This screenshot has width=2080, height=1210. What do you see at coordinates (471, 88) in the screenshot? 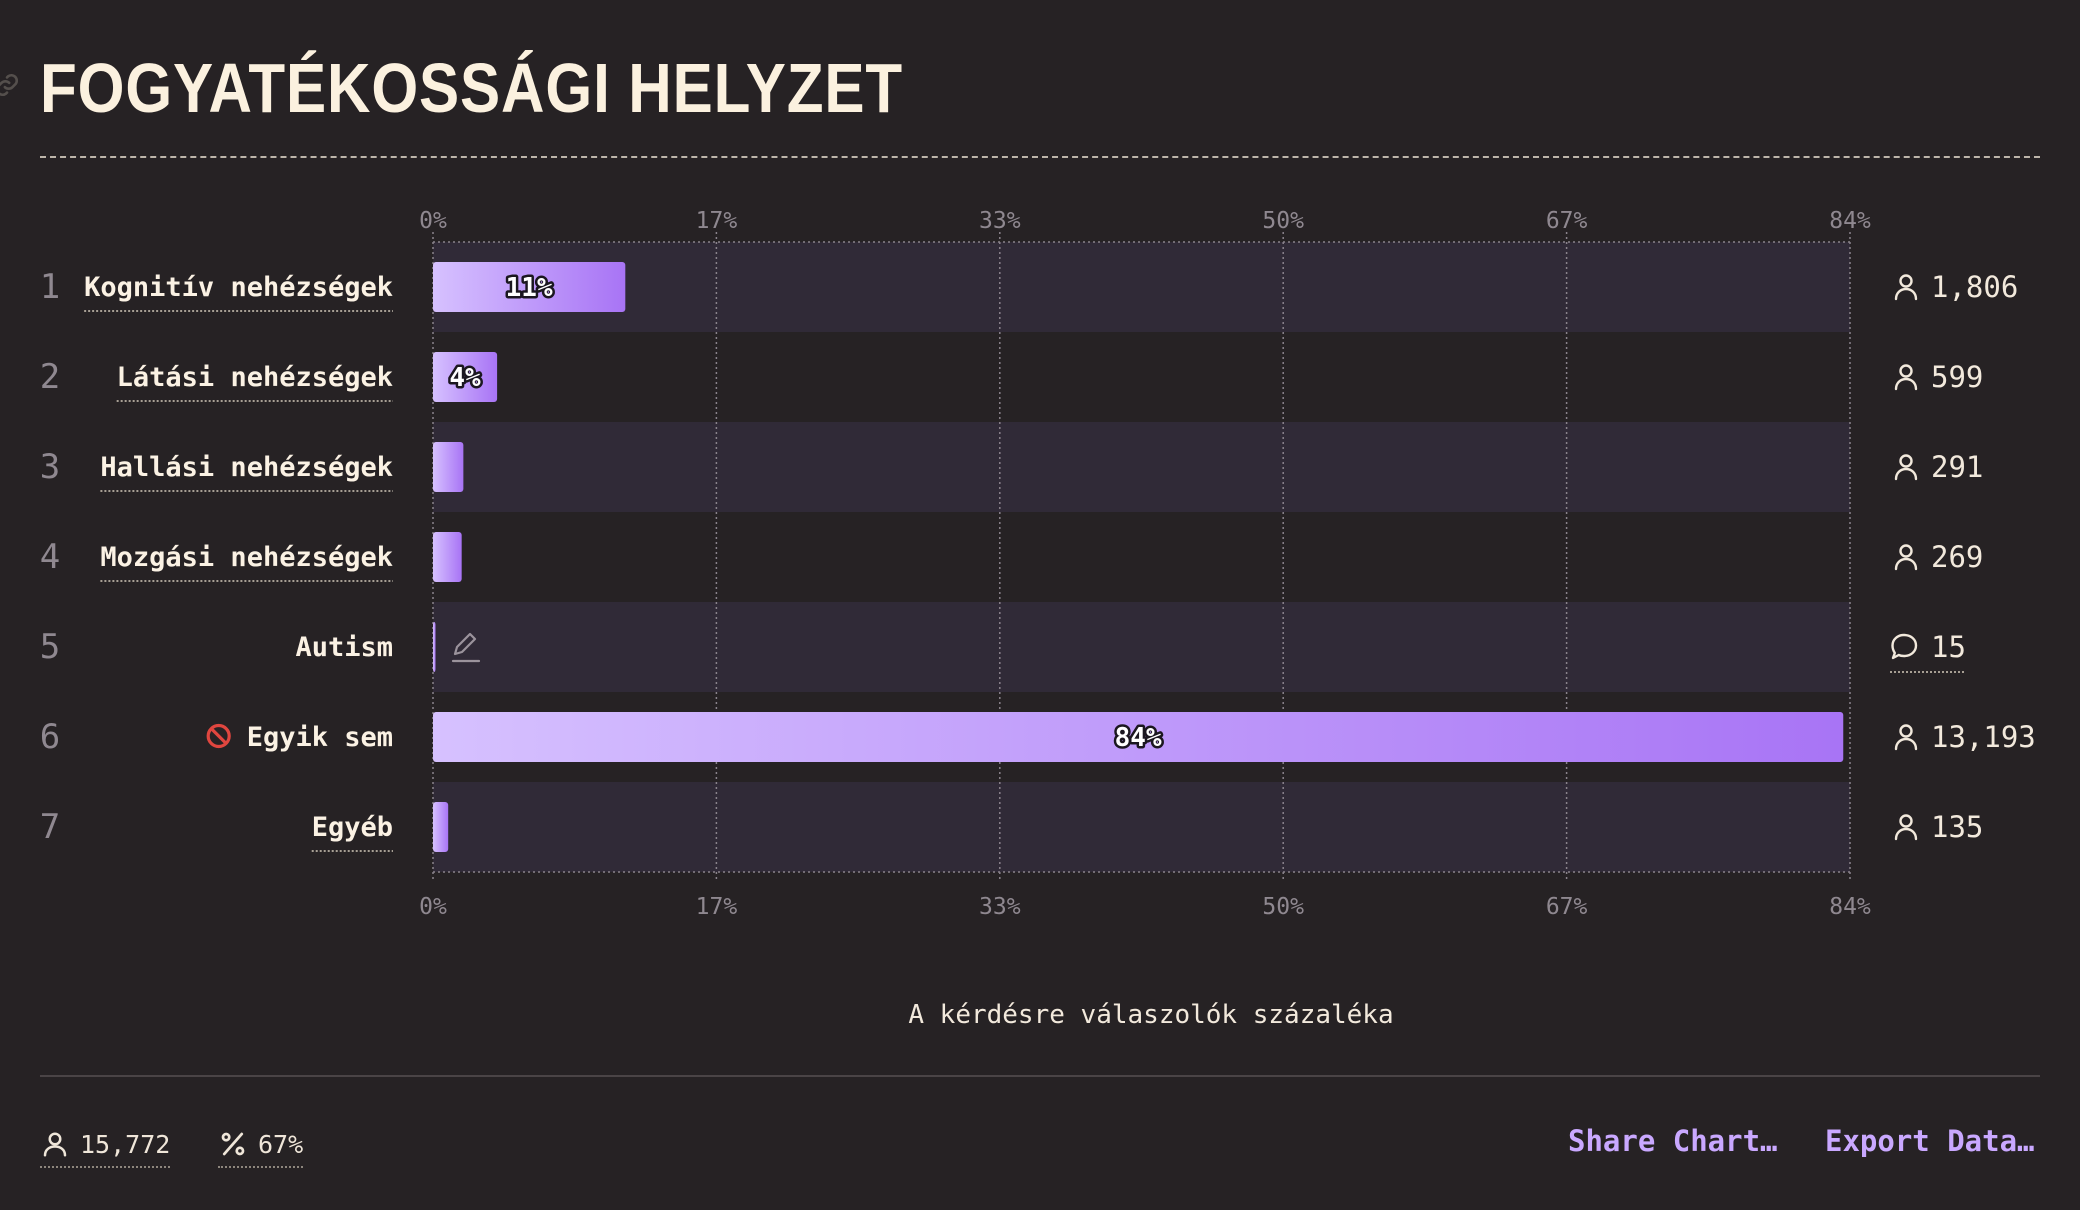
I see `page-title: FOGYATÉKOSSÁGI HELYZET` at bounding box center [471, 88].